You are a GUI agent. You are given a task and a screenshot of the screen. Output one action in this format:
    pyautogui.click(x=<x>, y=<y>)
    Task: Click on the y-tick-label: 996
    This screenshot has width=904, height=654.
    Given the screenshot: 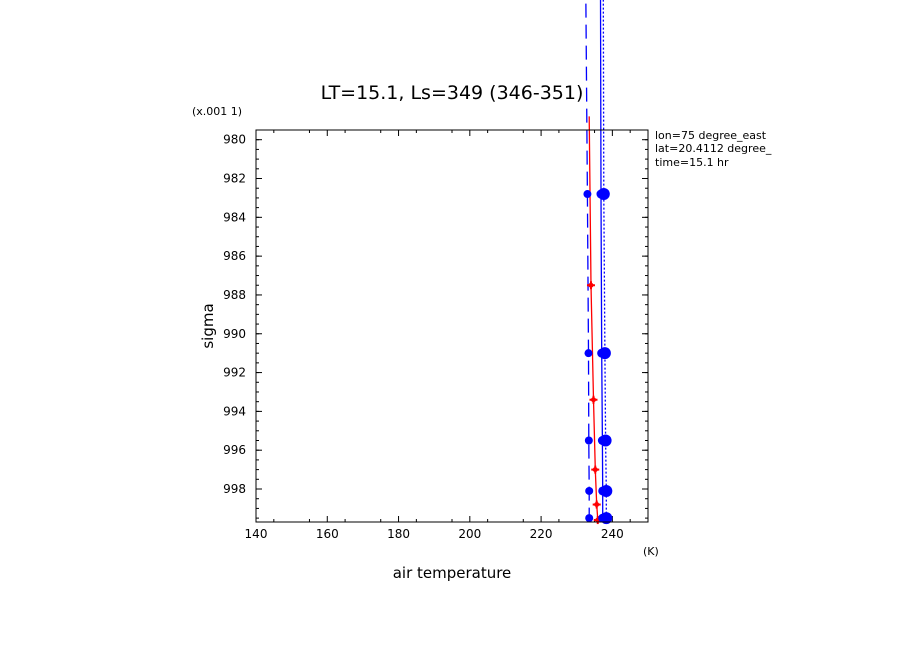 What is the action you would take?
    pyautogui.click(x=234, y=450)
    